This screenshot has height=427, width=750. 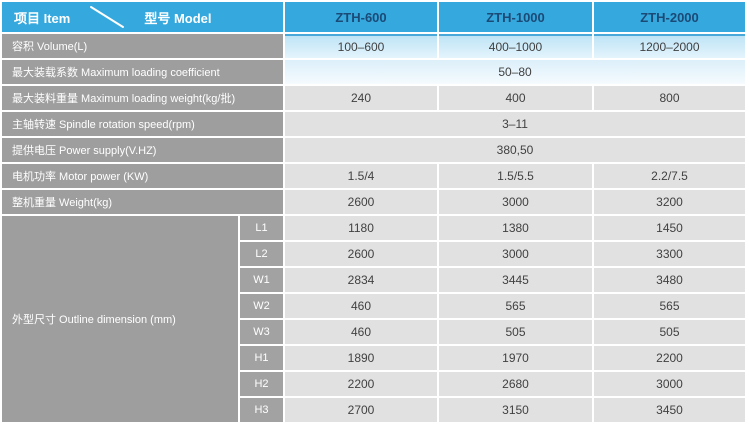 I want to click on row-label-loading-coefficient: 最大装载系数 Maximum loading coefficient, so click(x=142, y=72).